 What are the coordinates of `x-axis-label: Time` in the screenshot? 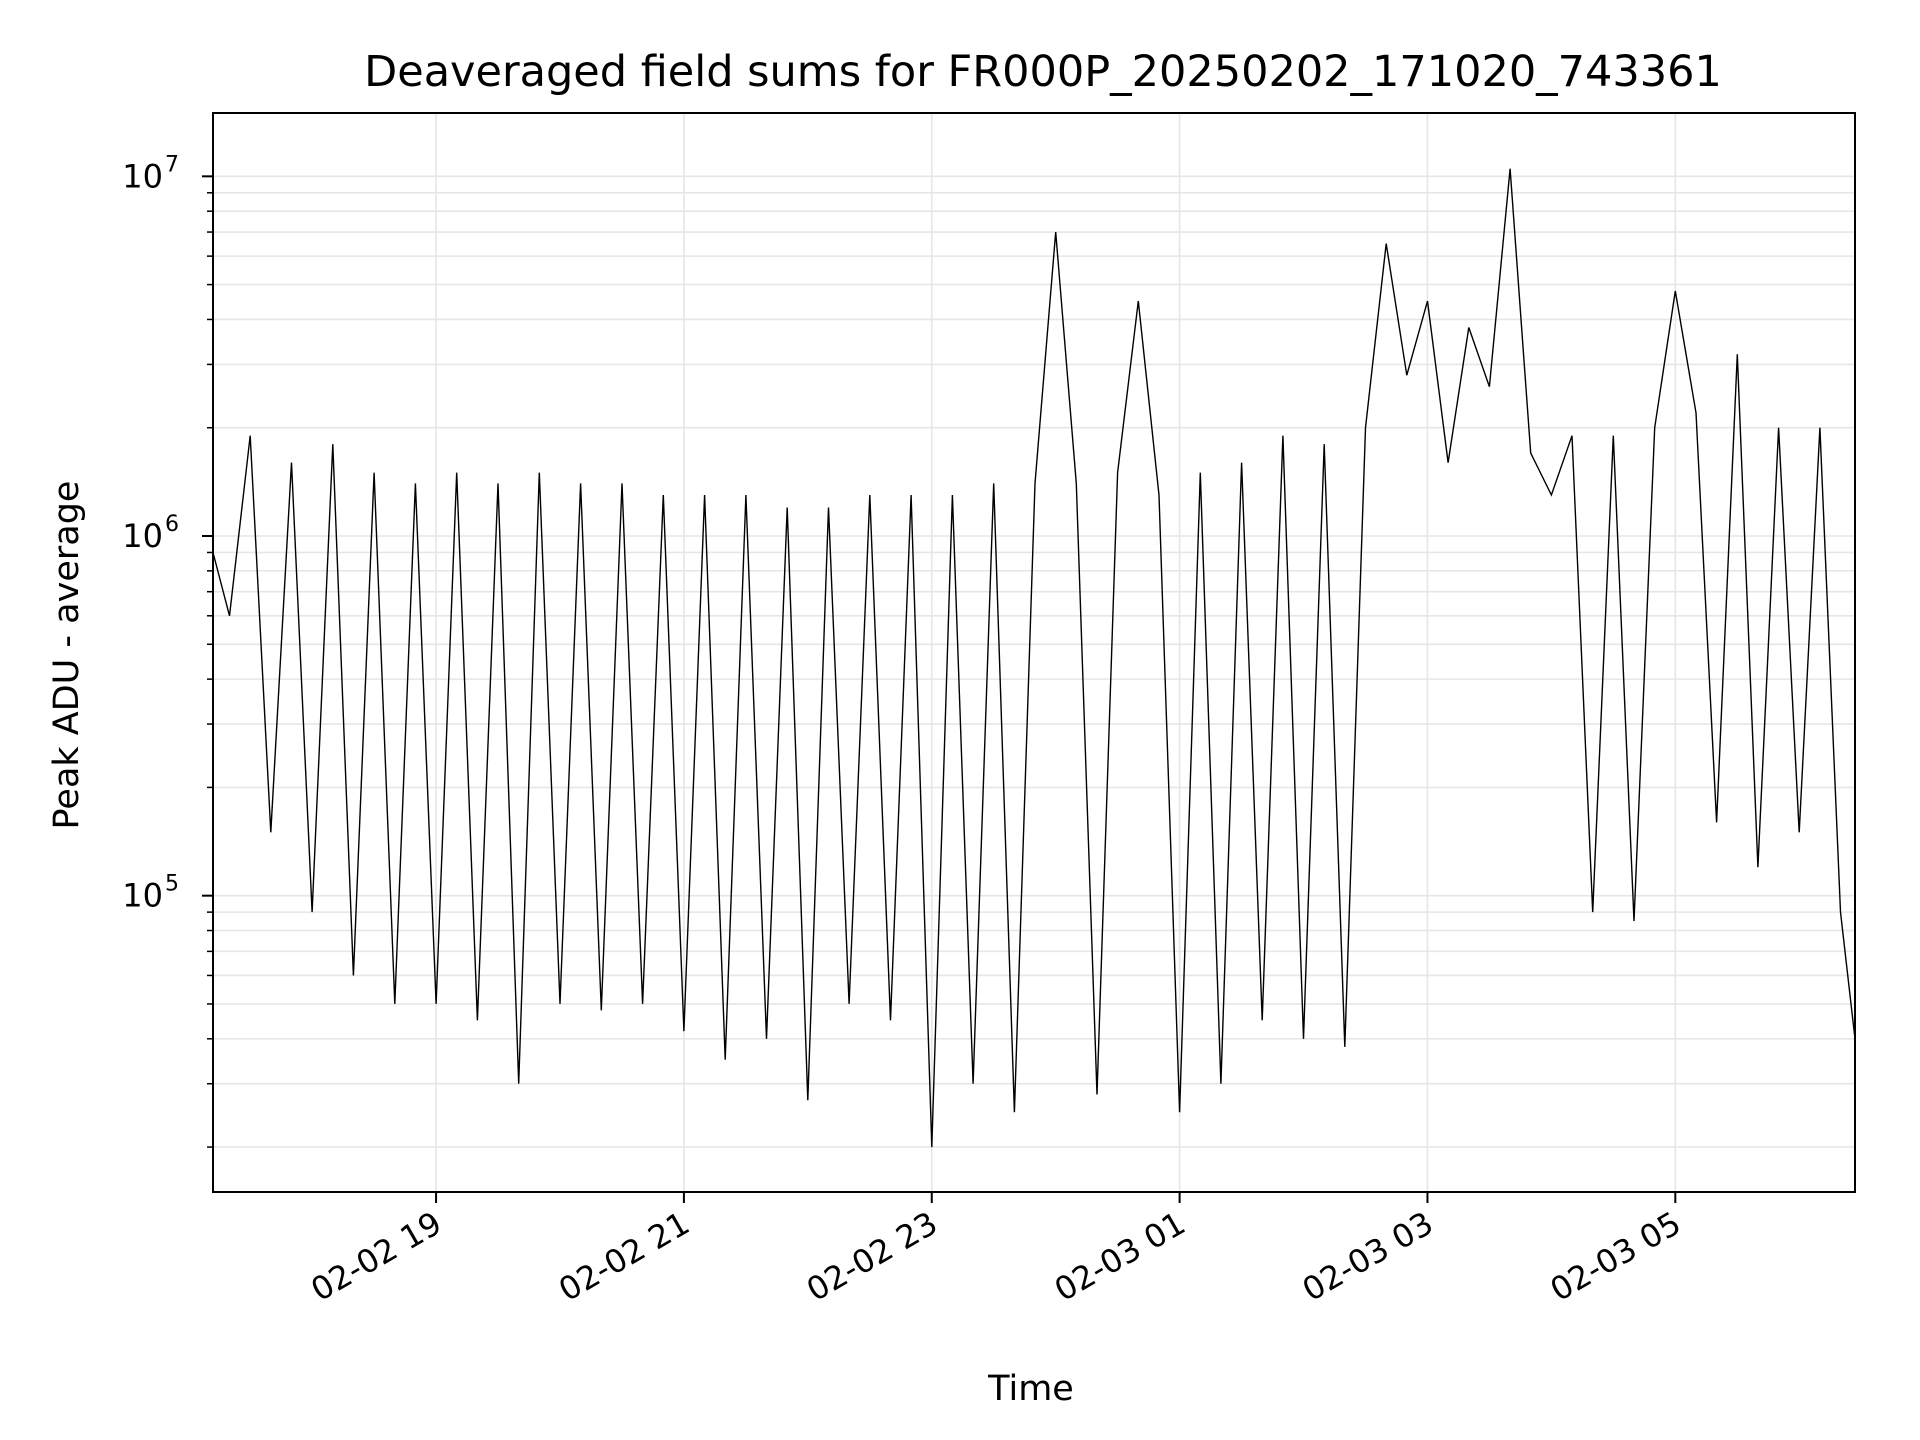 It's located at (1030, 1389).